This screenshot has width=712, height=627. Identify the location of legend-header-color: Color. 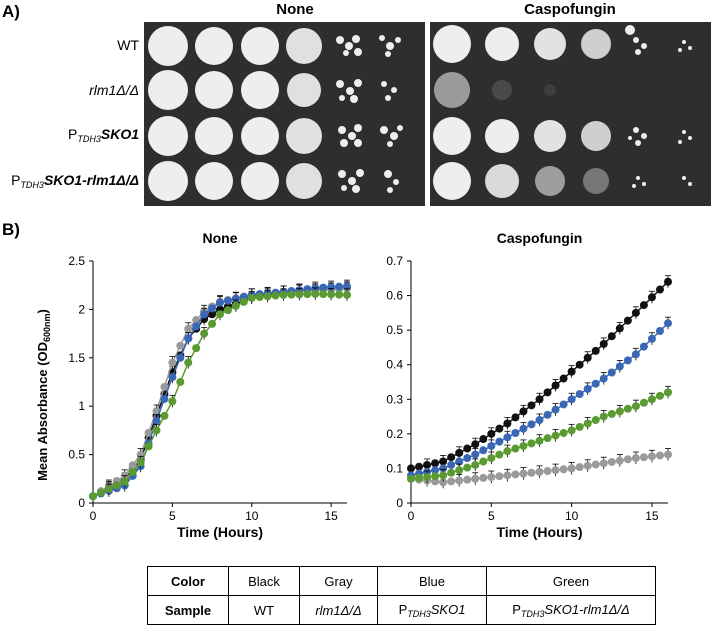
(188, 581).